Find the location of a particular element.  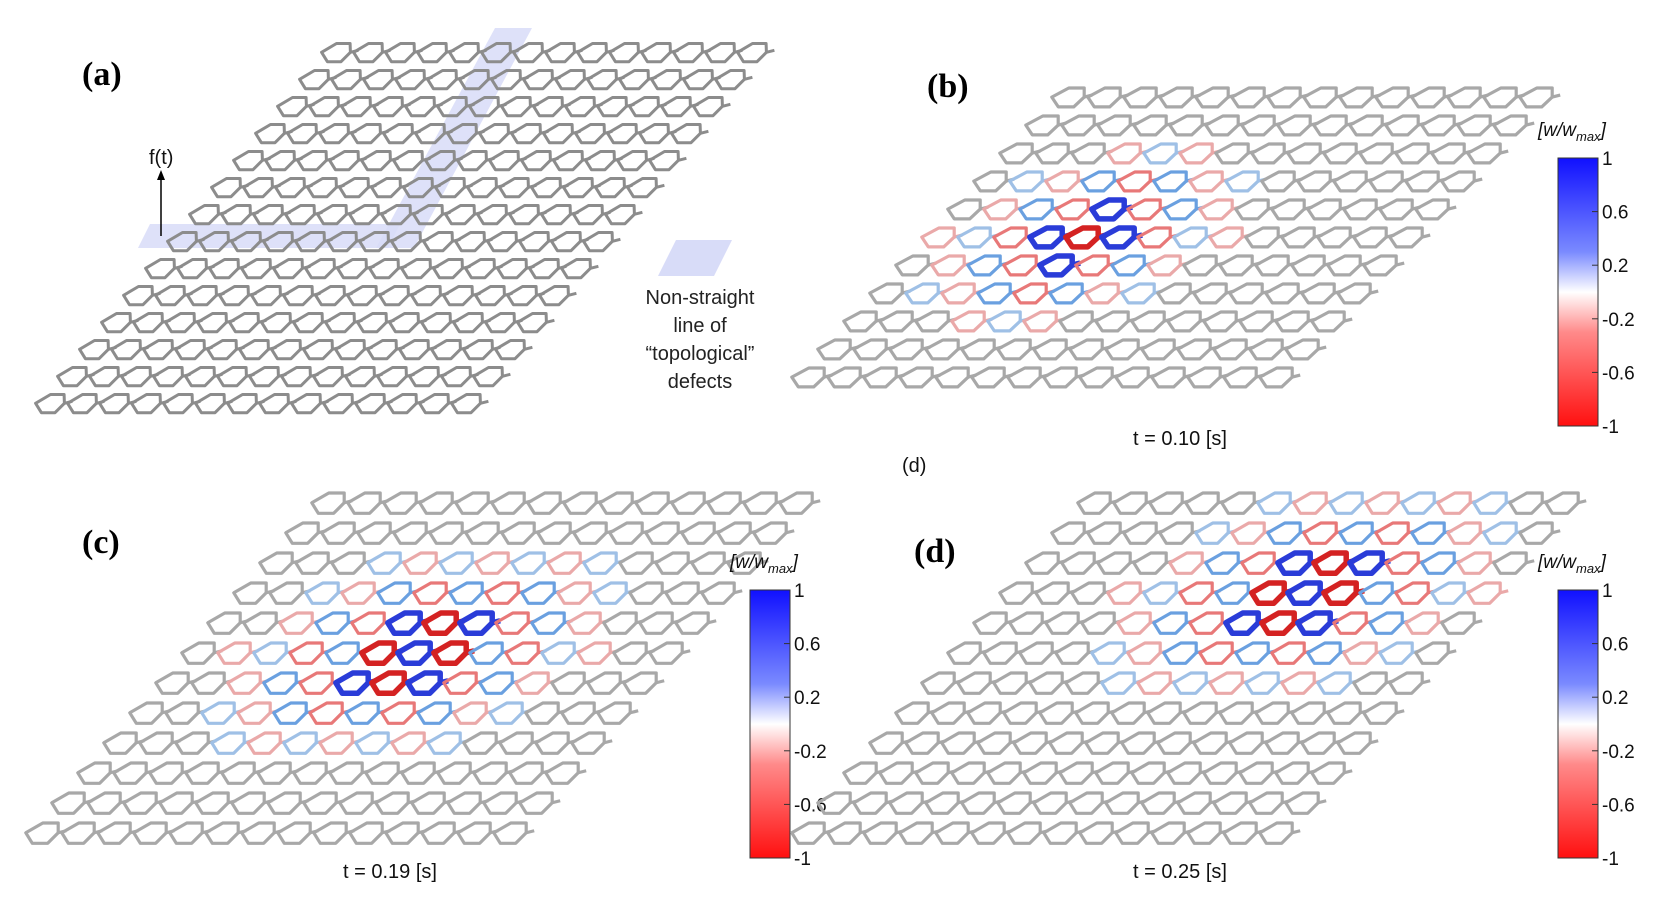

legend-line-4: defects is located at coordinates (700, 382).